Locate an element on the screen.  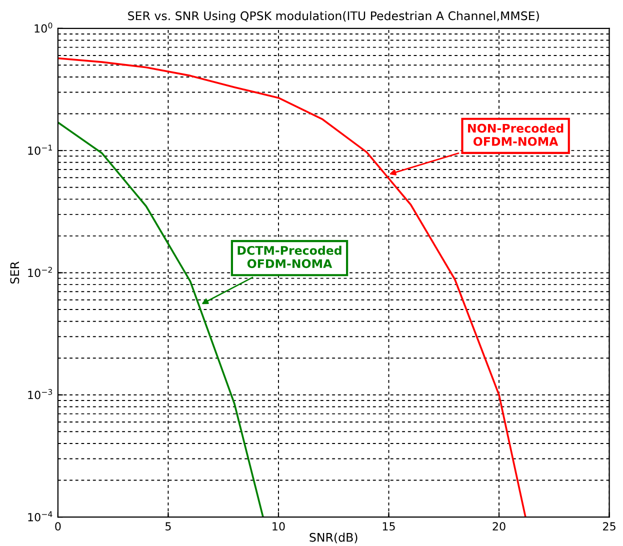
y-tick-label: 10$^{0}$ is located at coordinates (43, 27).